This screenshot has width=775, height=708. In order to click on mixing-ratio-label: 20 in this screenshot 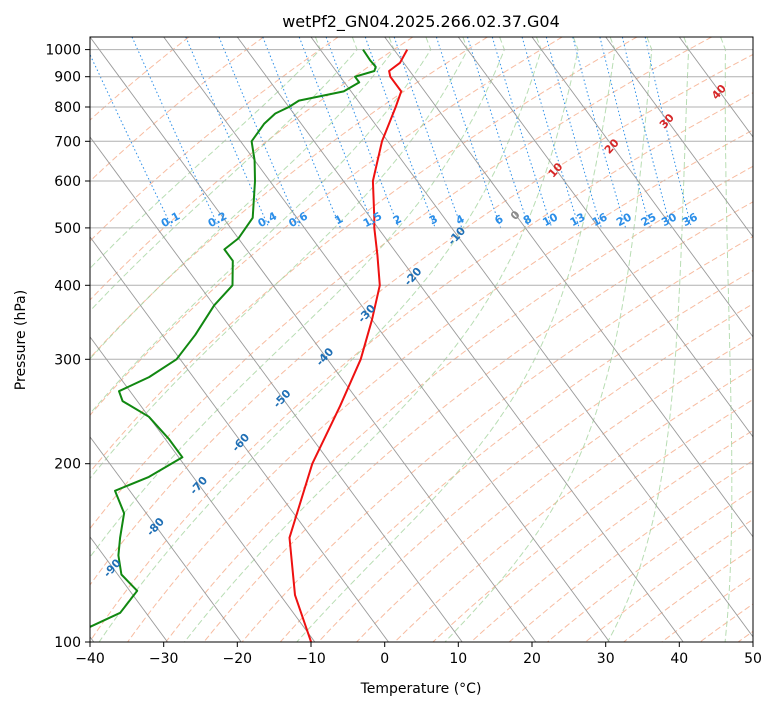, I will do `click(624, 219)`.